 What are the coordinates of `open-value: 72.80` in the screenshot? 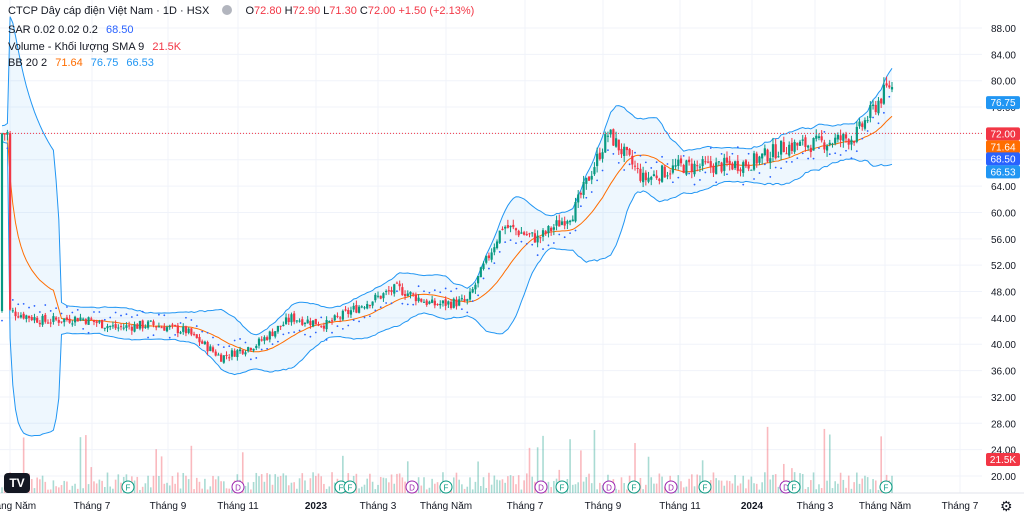 It's located at (268, 11).